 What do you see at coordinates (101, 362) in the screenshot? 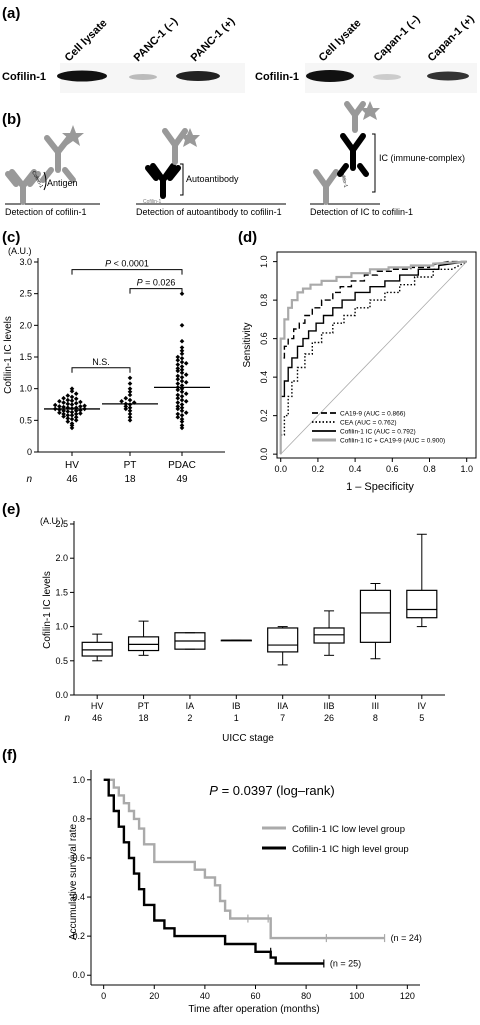
I see `significance-label: N.S.` at bounding box center [101, 362].